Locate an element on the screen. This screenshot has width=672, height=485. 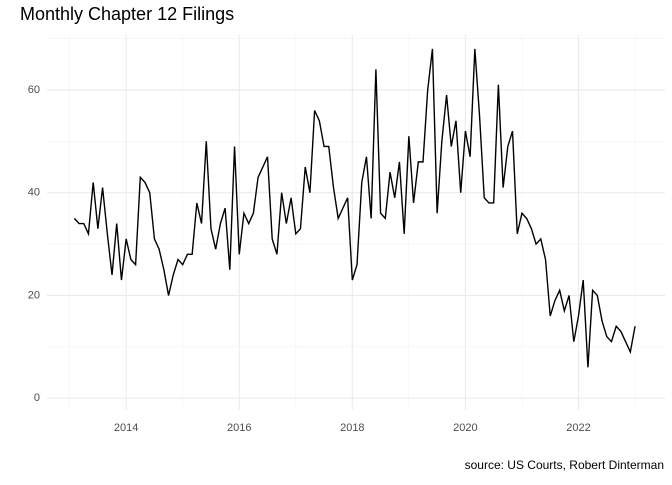
x-tick-label: 2020 is located at coordinates (465, 428).